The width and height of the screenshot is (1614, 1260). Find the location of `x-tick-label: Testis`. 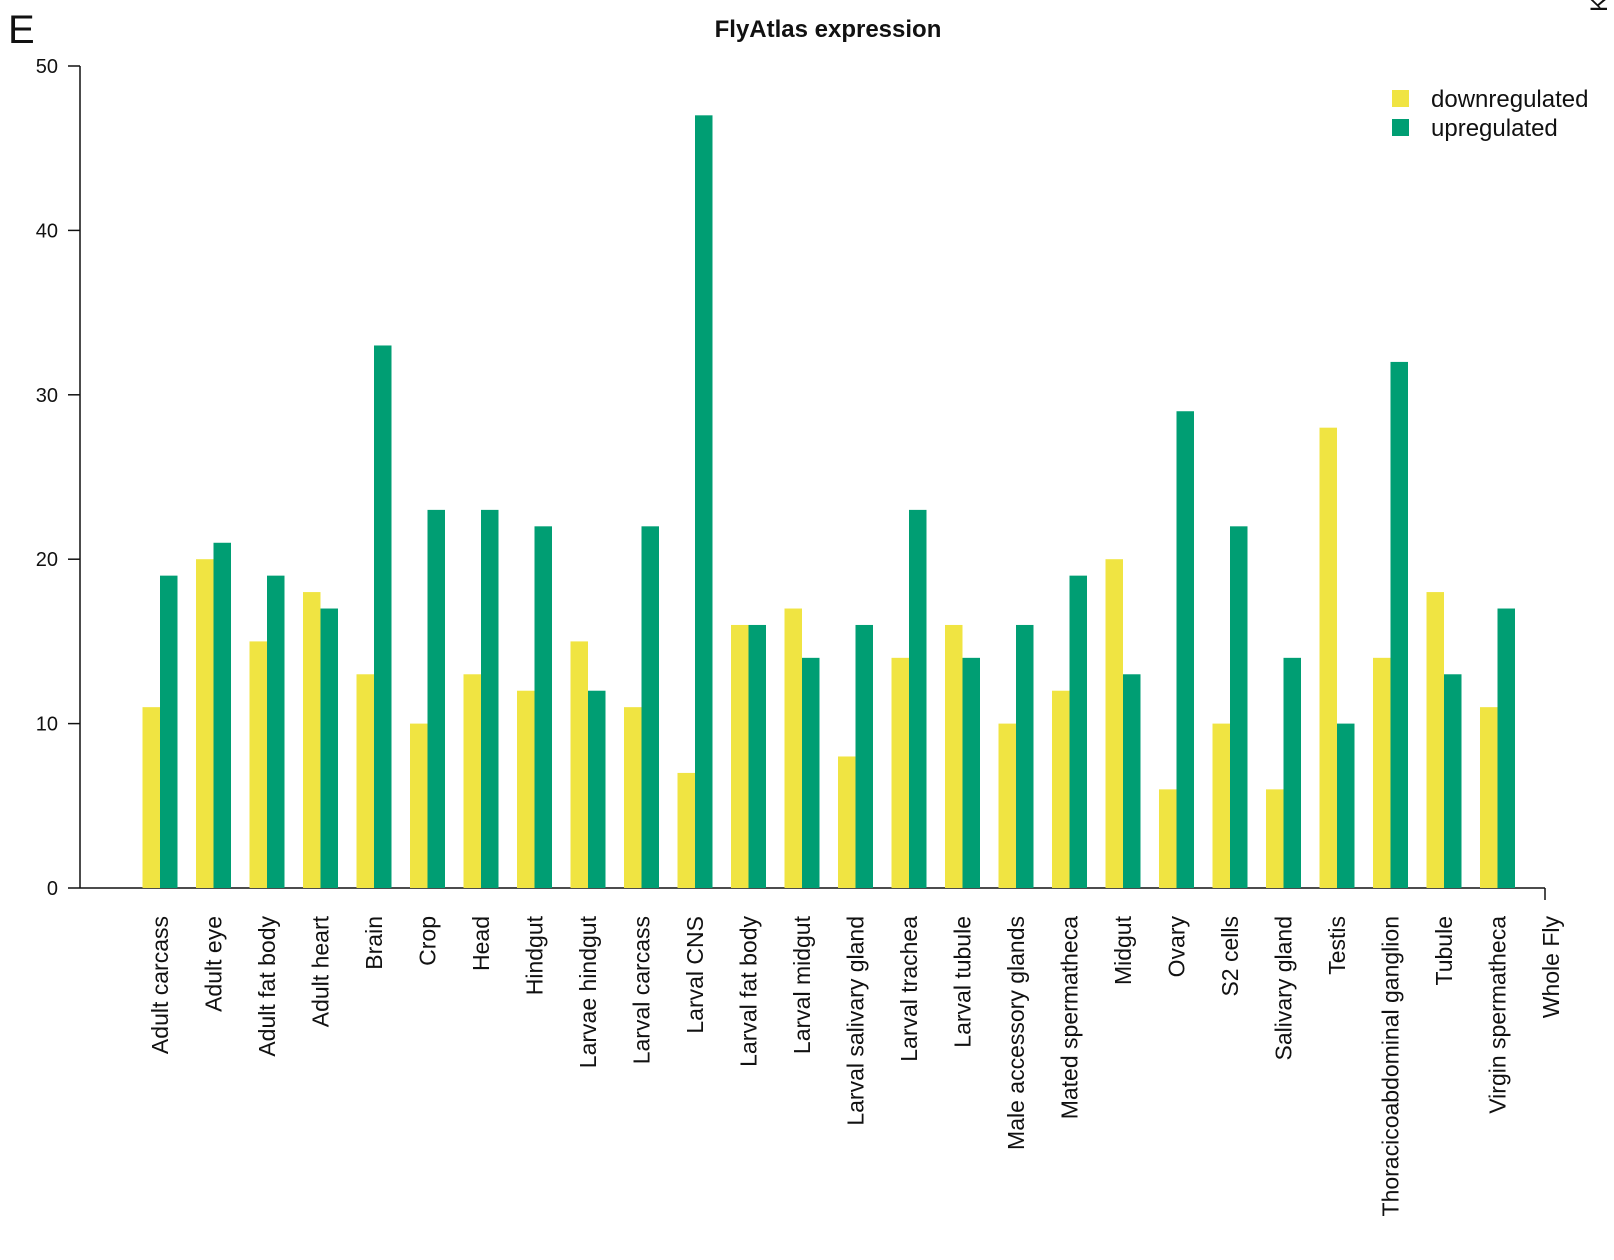

x-tick-label: Testis is located at coordinates (1337, 945).